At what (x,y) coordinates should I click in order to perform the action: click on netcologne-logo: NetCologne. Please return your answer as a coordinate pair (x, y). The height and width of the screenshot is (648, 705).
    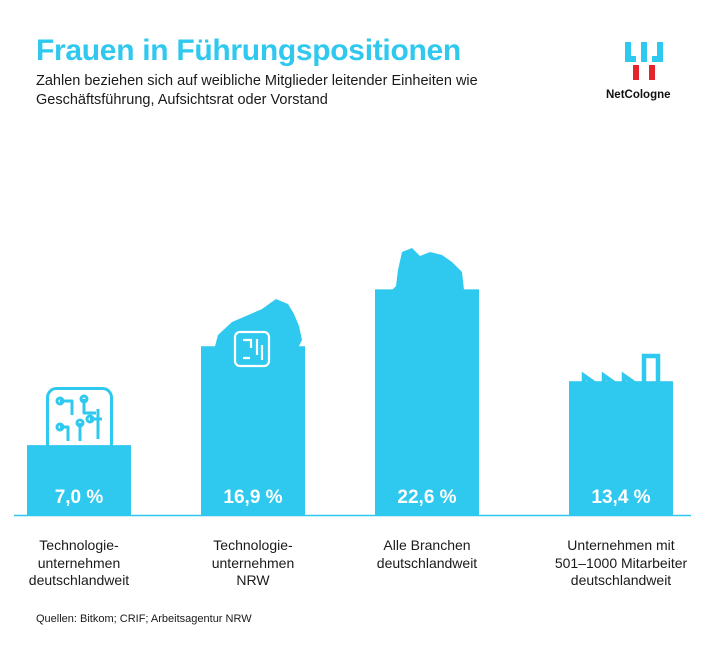
    Looking at the image, I should click on (643, 71).